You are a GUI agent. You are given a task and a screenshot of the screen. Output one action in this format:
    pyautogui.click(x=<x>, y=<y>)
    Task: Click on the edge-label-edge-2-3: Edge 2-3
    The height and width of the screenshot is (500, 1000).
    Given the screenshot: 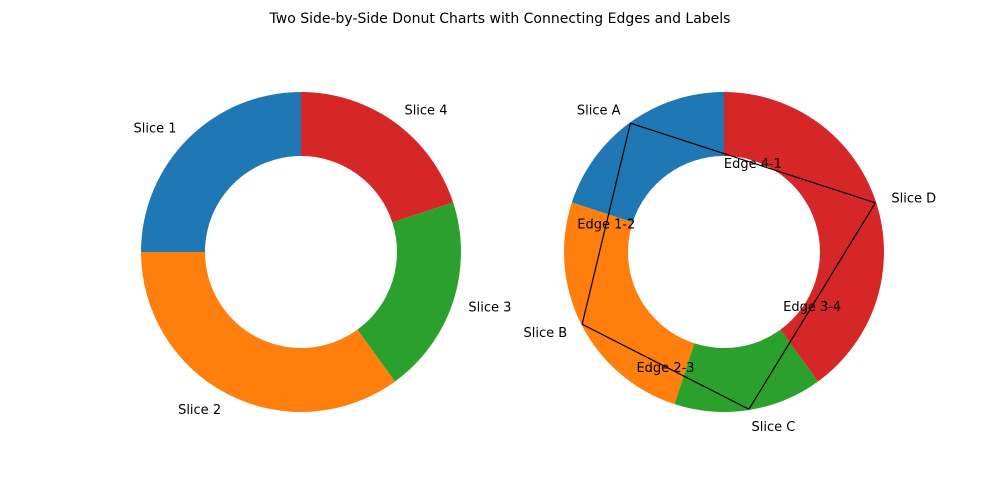 What is the action you would take?
    pyautogui.click(x=665, y=368)
    